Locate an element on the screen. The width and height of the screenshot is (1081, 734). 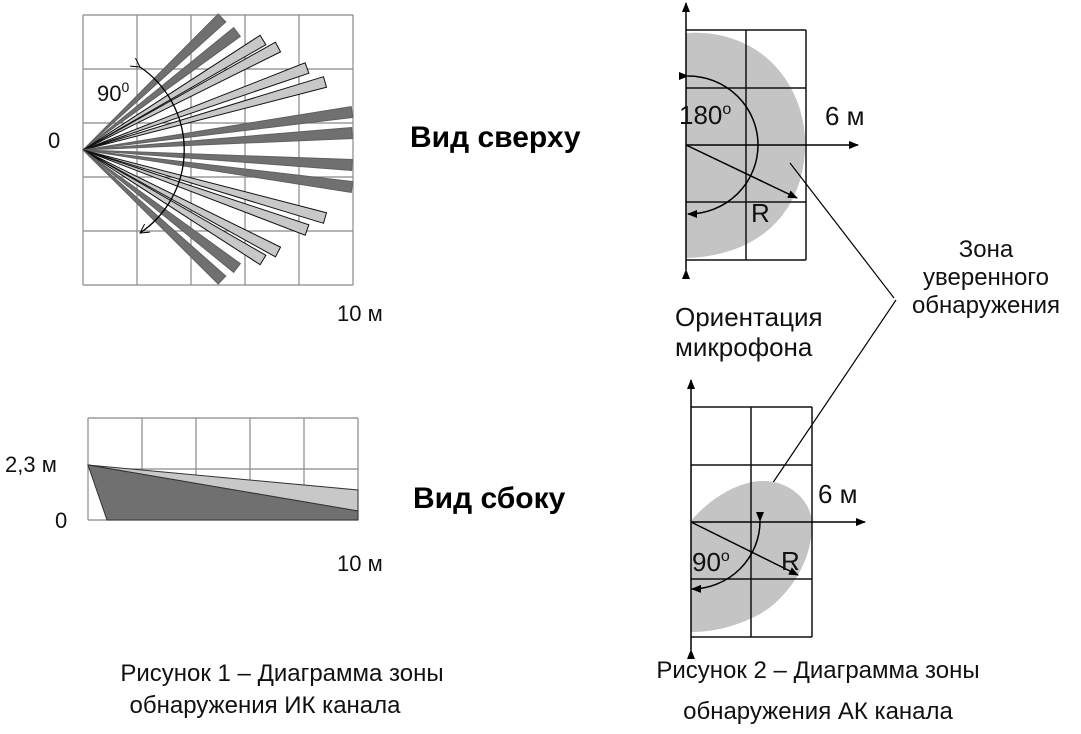
figure1-caption-line1: Рисунок 1 – Диаграмма зоны is located at coordinates (281, 673).